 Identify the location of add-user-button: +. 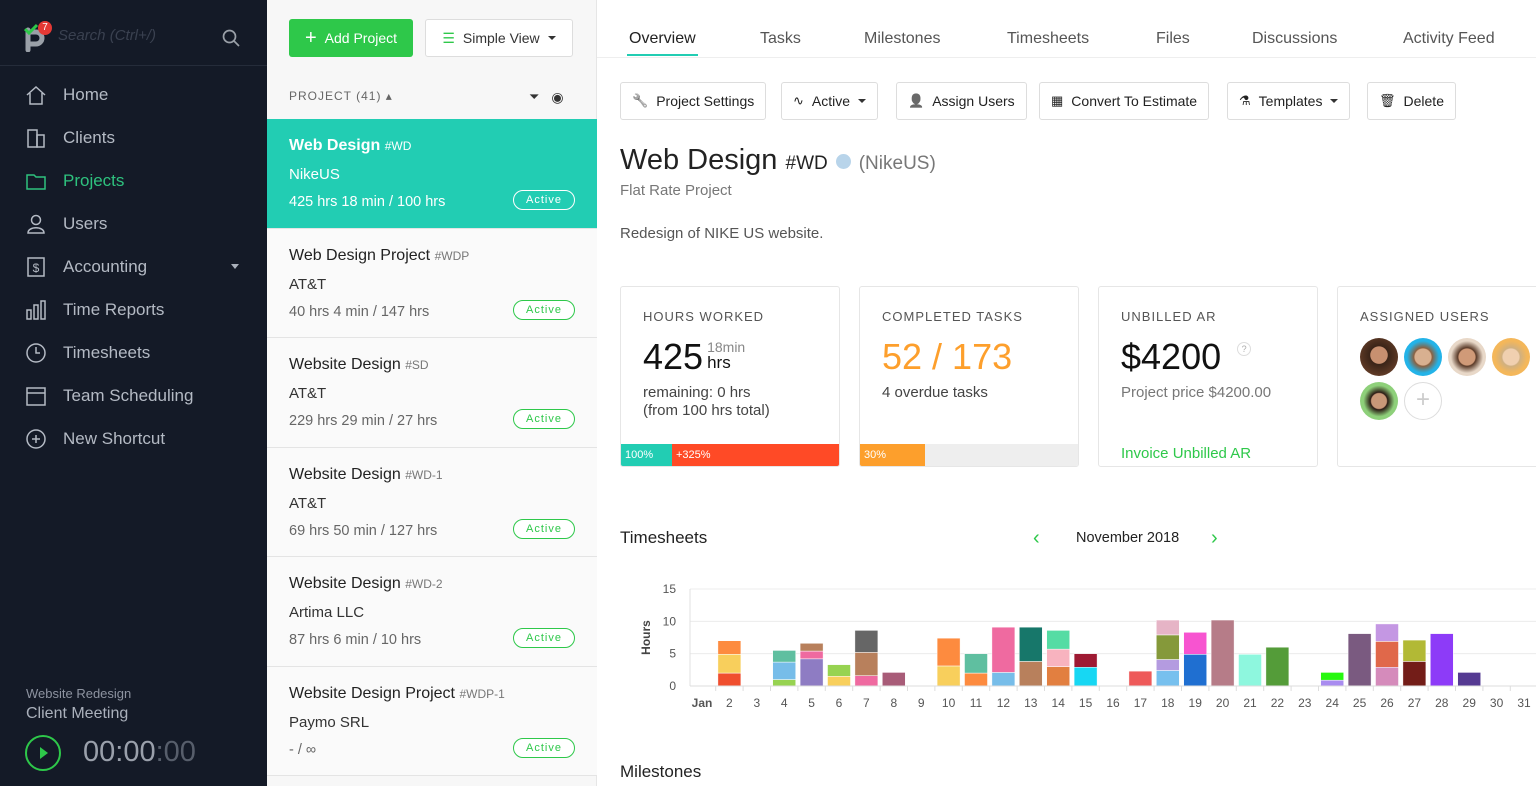
(1423, 401).